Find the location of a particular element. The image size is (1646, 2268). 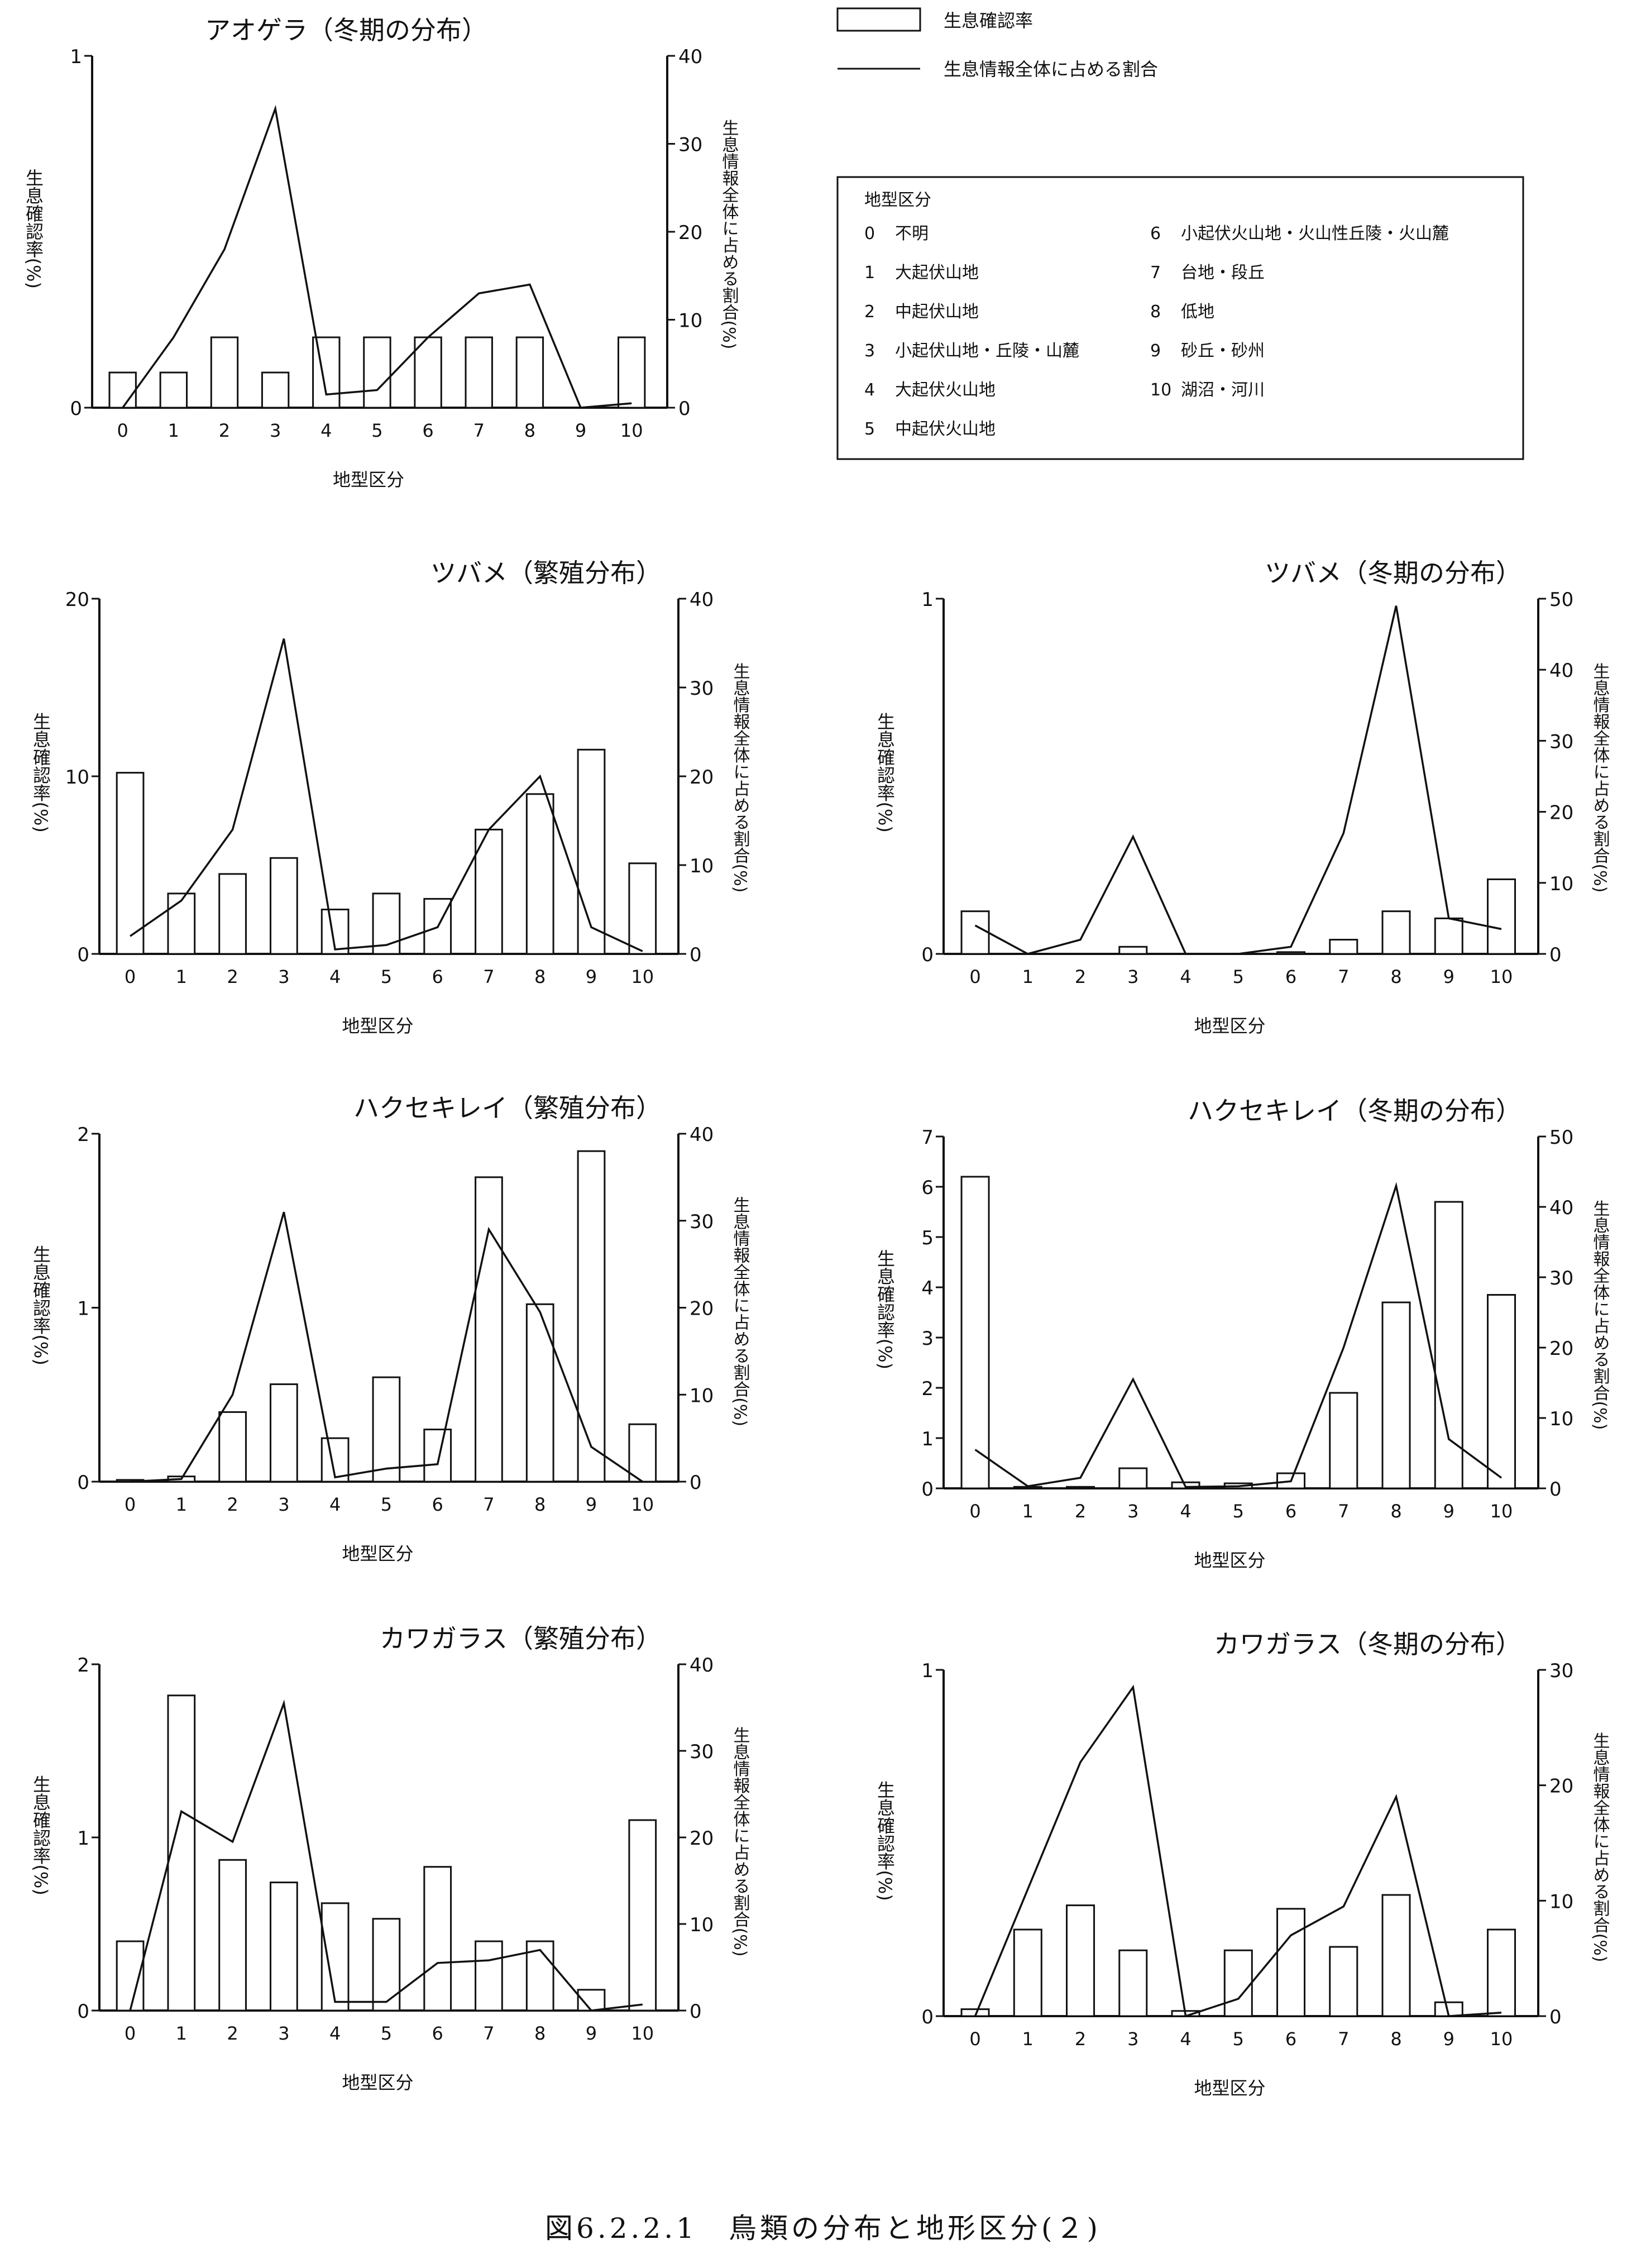

terrain-key-label: 小起伏山地・丘陵・山麓 is located at coordinates (987, 351).